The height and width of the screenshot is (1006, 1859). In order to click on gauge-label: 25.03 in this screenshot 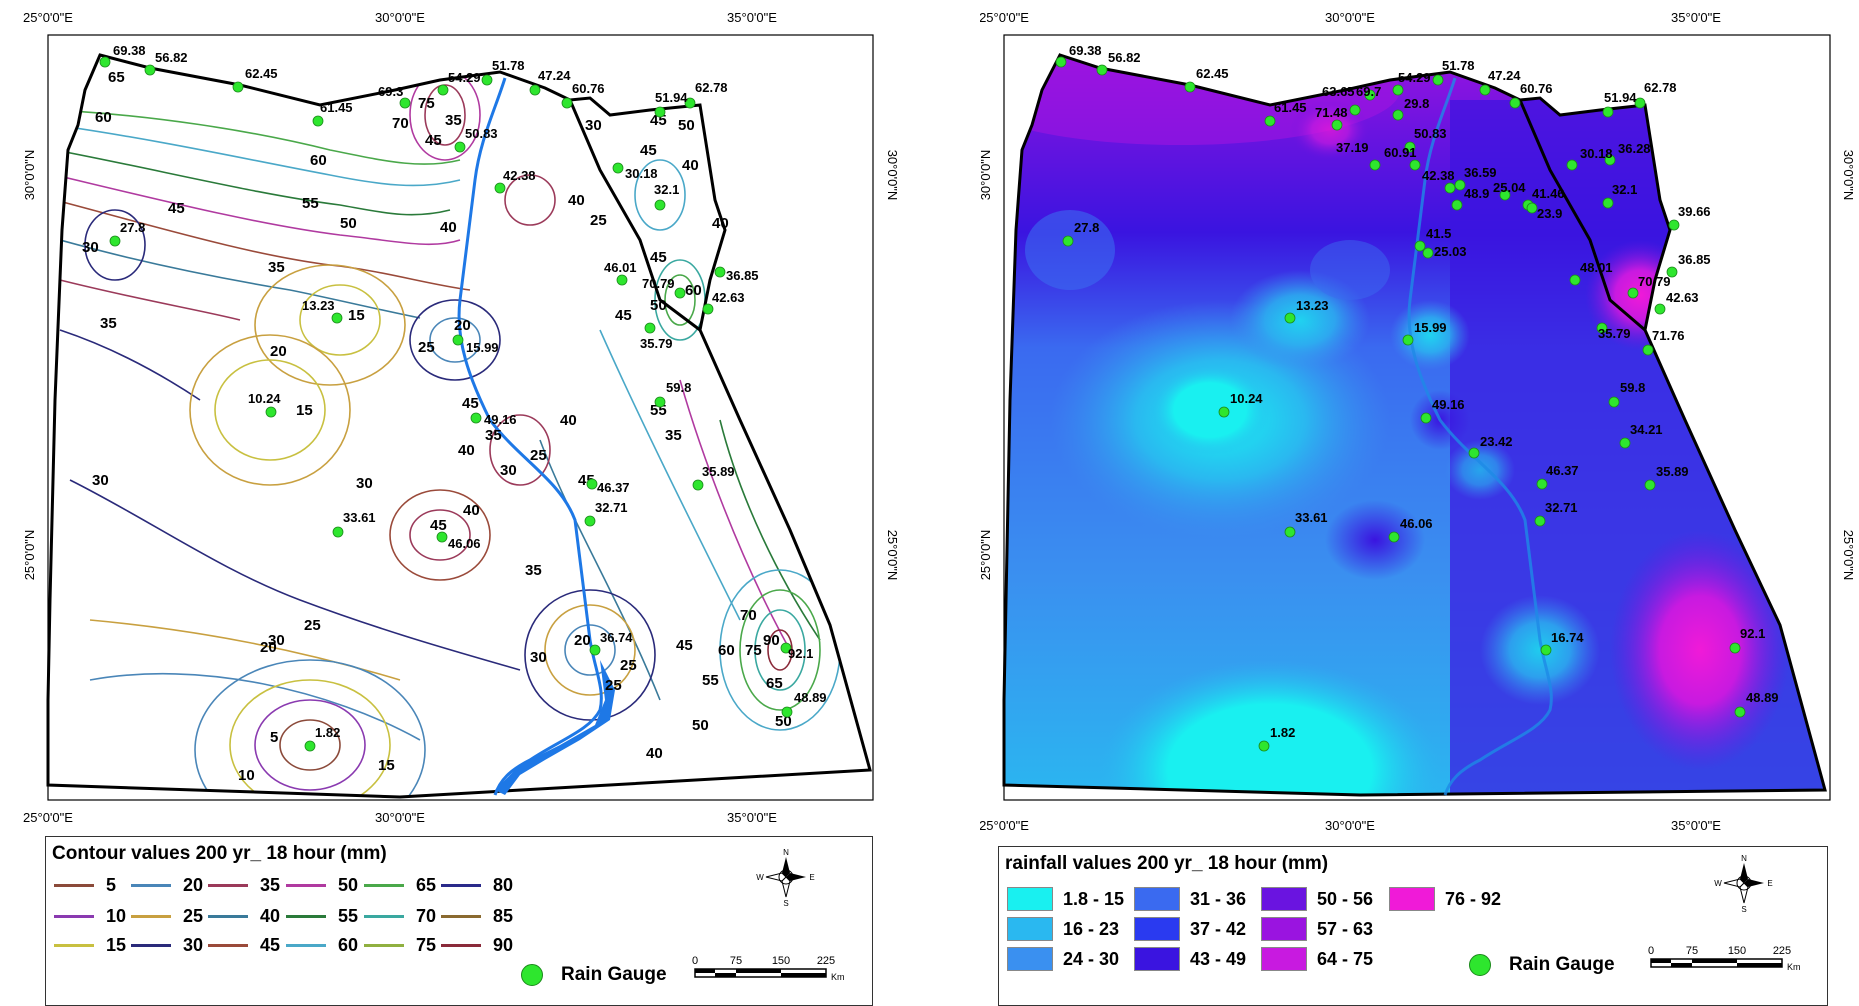, I will do `click(1450, 251)`.